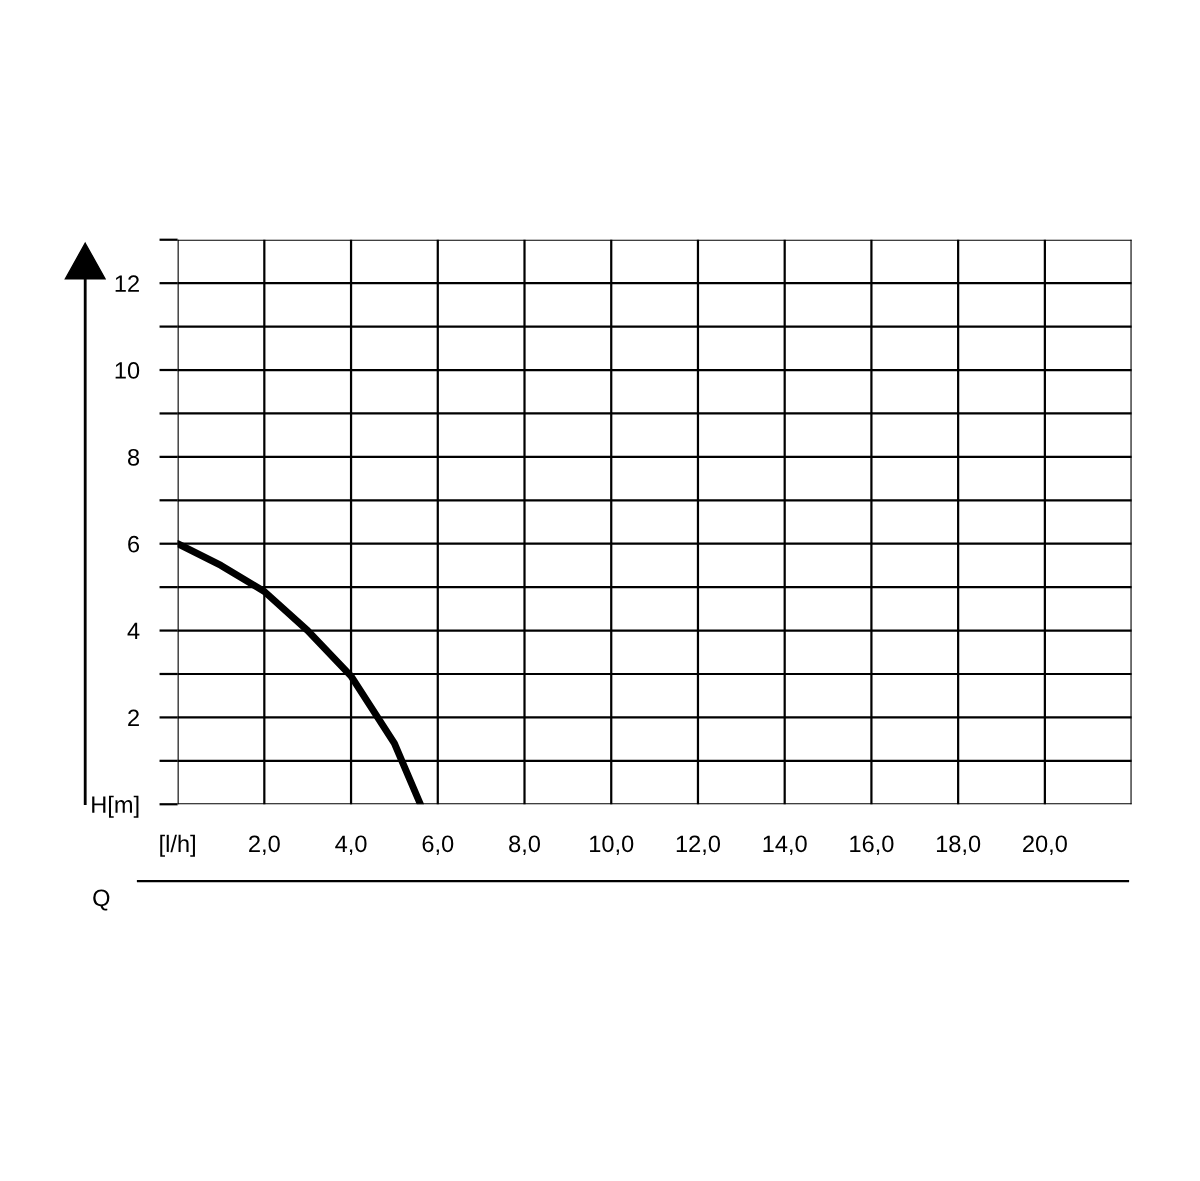 The height and width of the screenshot is (1181, 1200). I want to click on x-tick-label: [l/h], so click(177, 845).